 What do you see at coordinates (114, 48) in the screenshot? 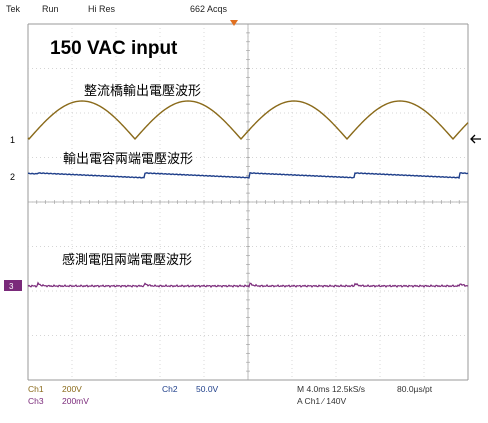
I see `input-voltage-title: 150 VAC input` at bounding box center [114, 48].